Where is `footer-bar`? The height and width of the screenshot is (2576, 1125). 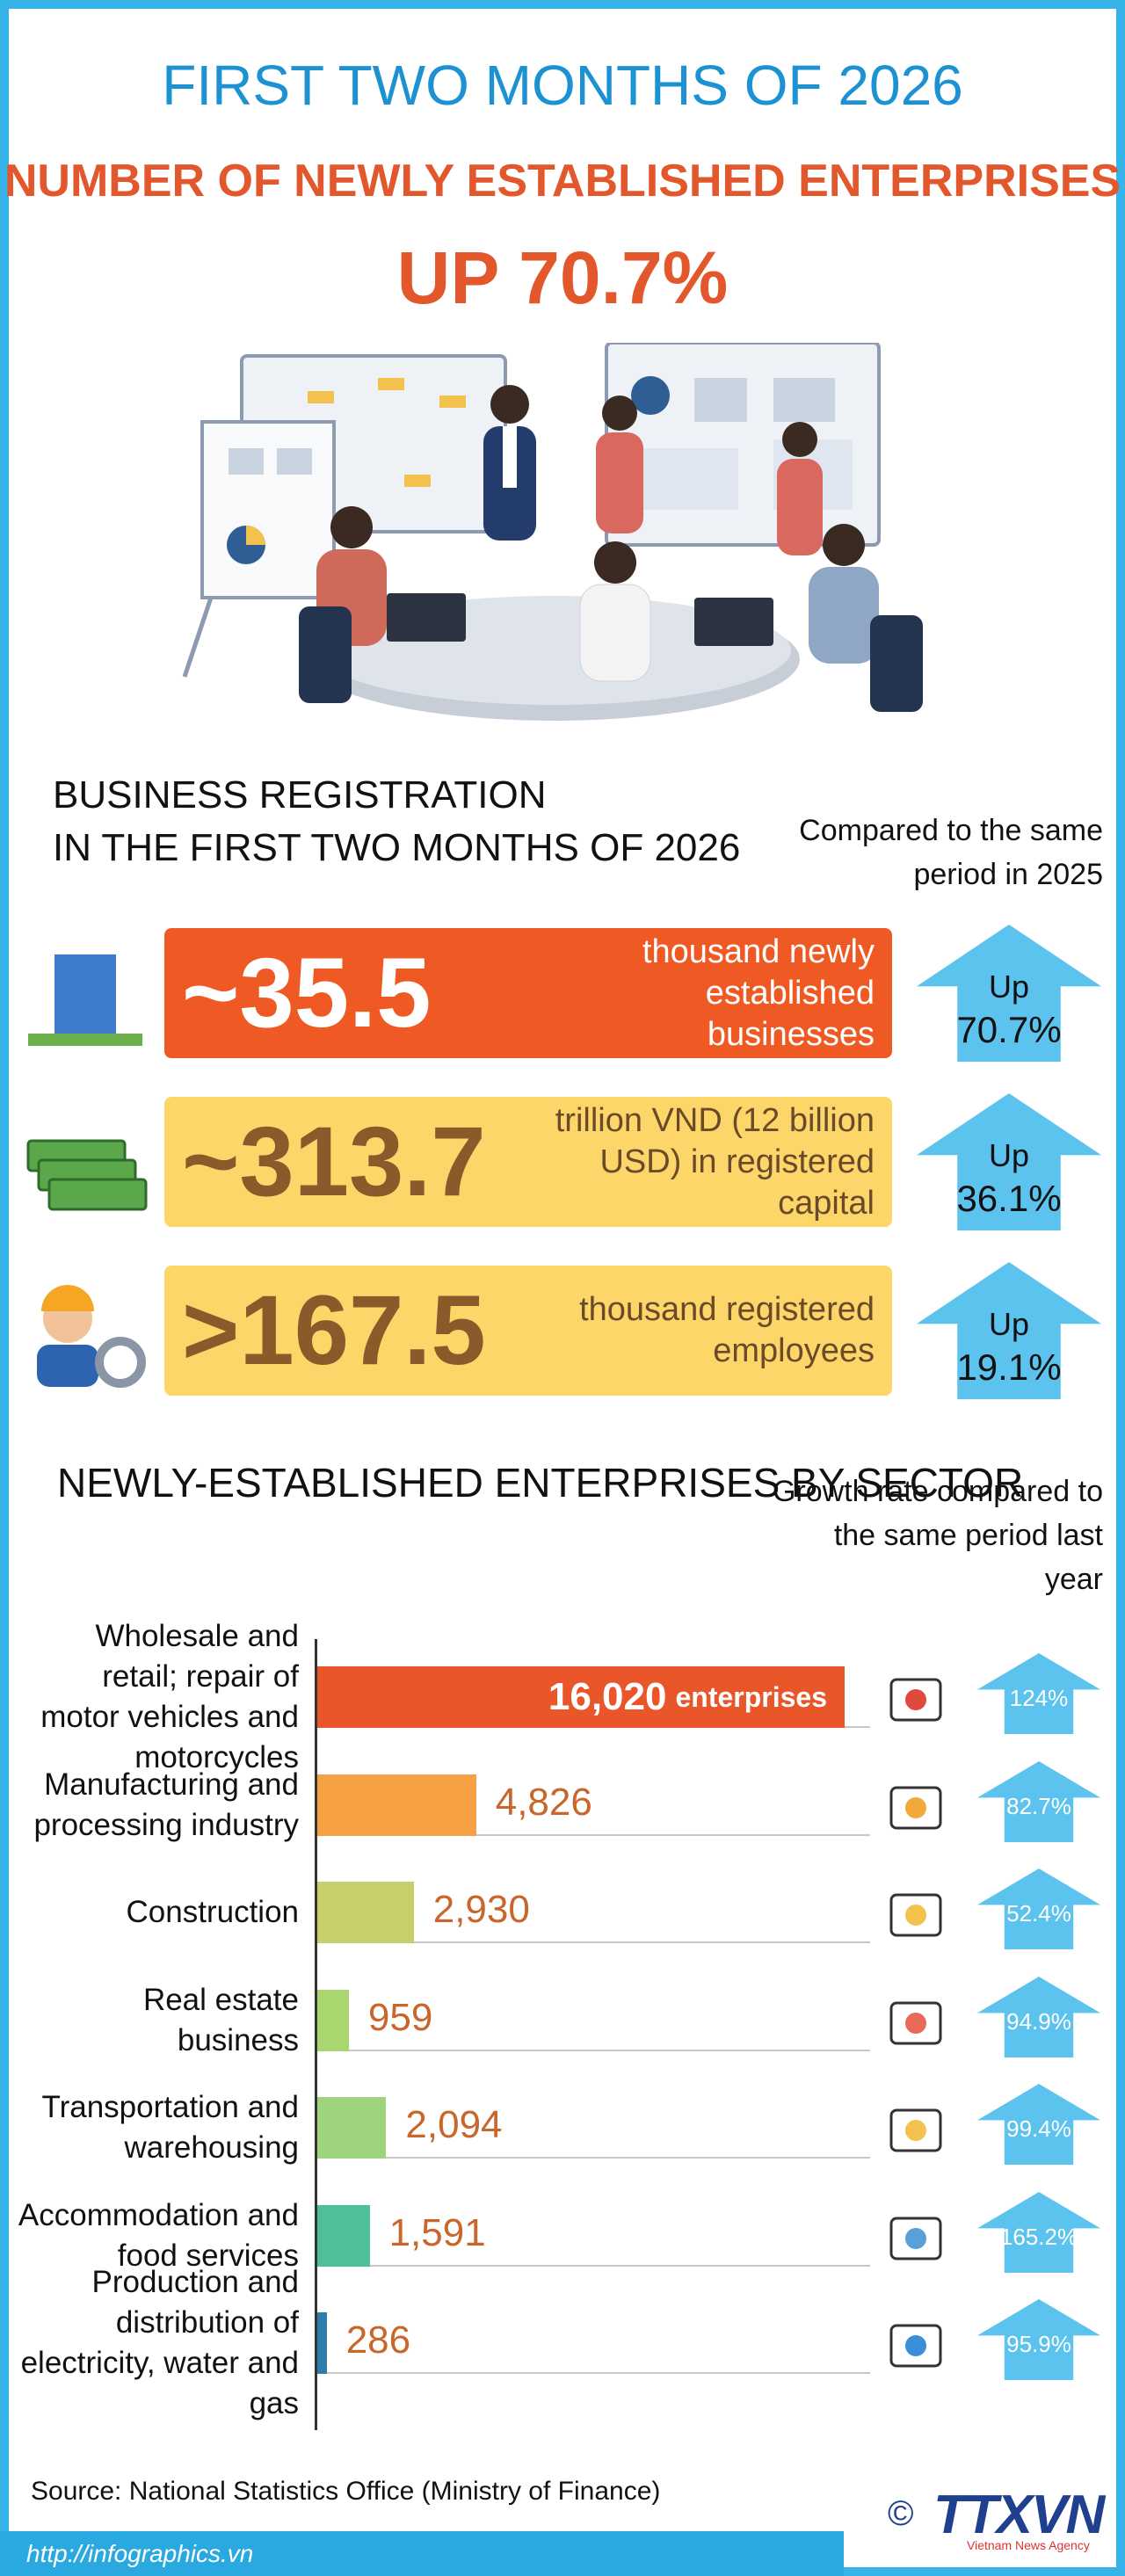
footer-bar is located at coordinates (422, 2553).